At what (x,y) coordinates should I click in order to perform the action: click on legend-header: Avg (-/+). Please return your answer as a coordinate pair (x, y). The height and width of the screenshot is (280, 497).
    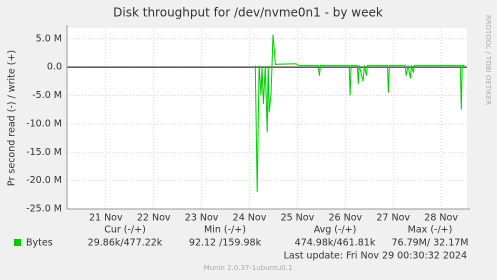
    Looking at the image, I should click on (335, 230).